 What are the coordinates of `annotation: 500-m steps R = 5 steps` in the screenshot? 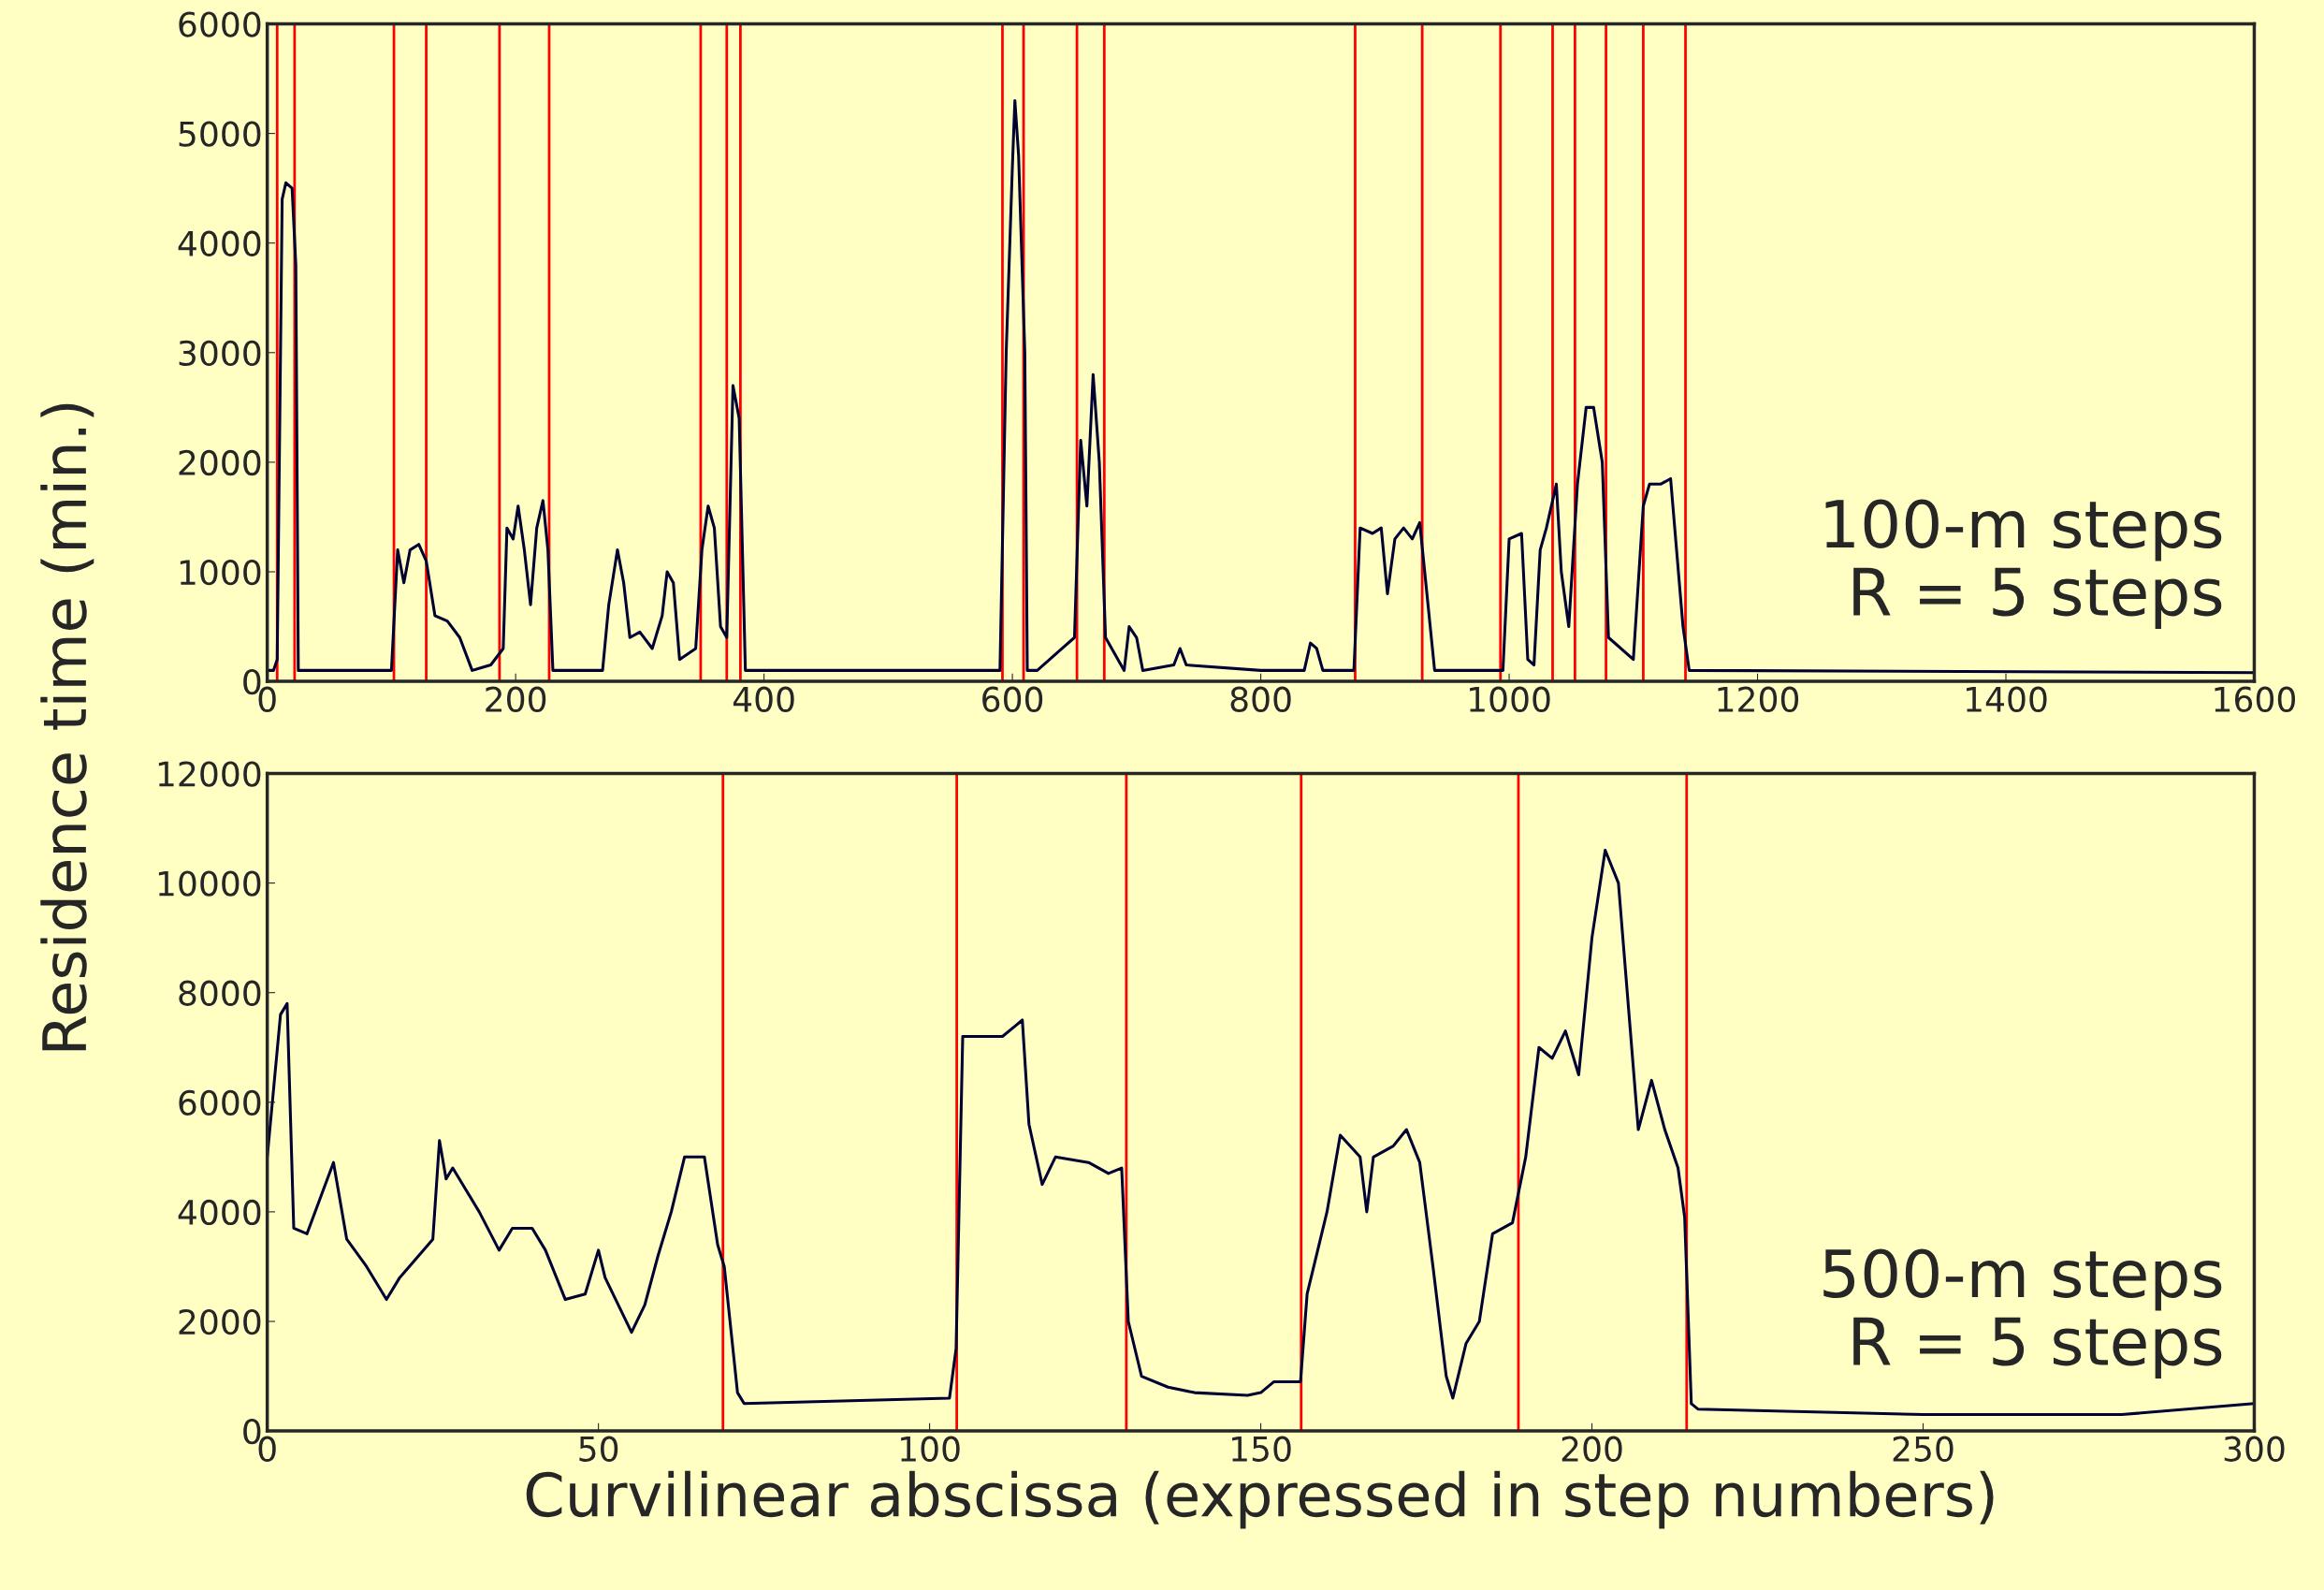 It's located at (2022, 1313).